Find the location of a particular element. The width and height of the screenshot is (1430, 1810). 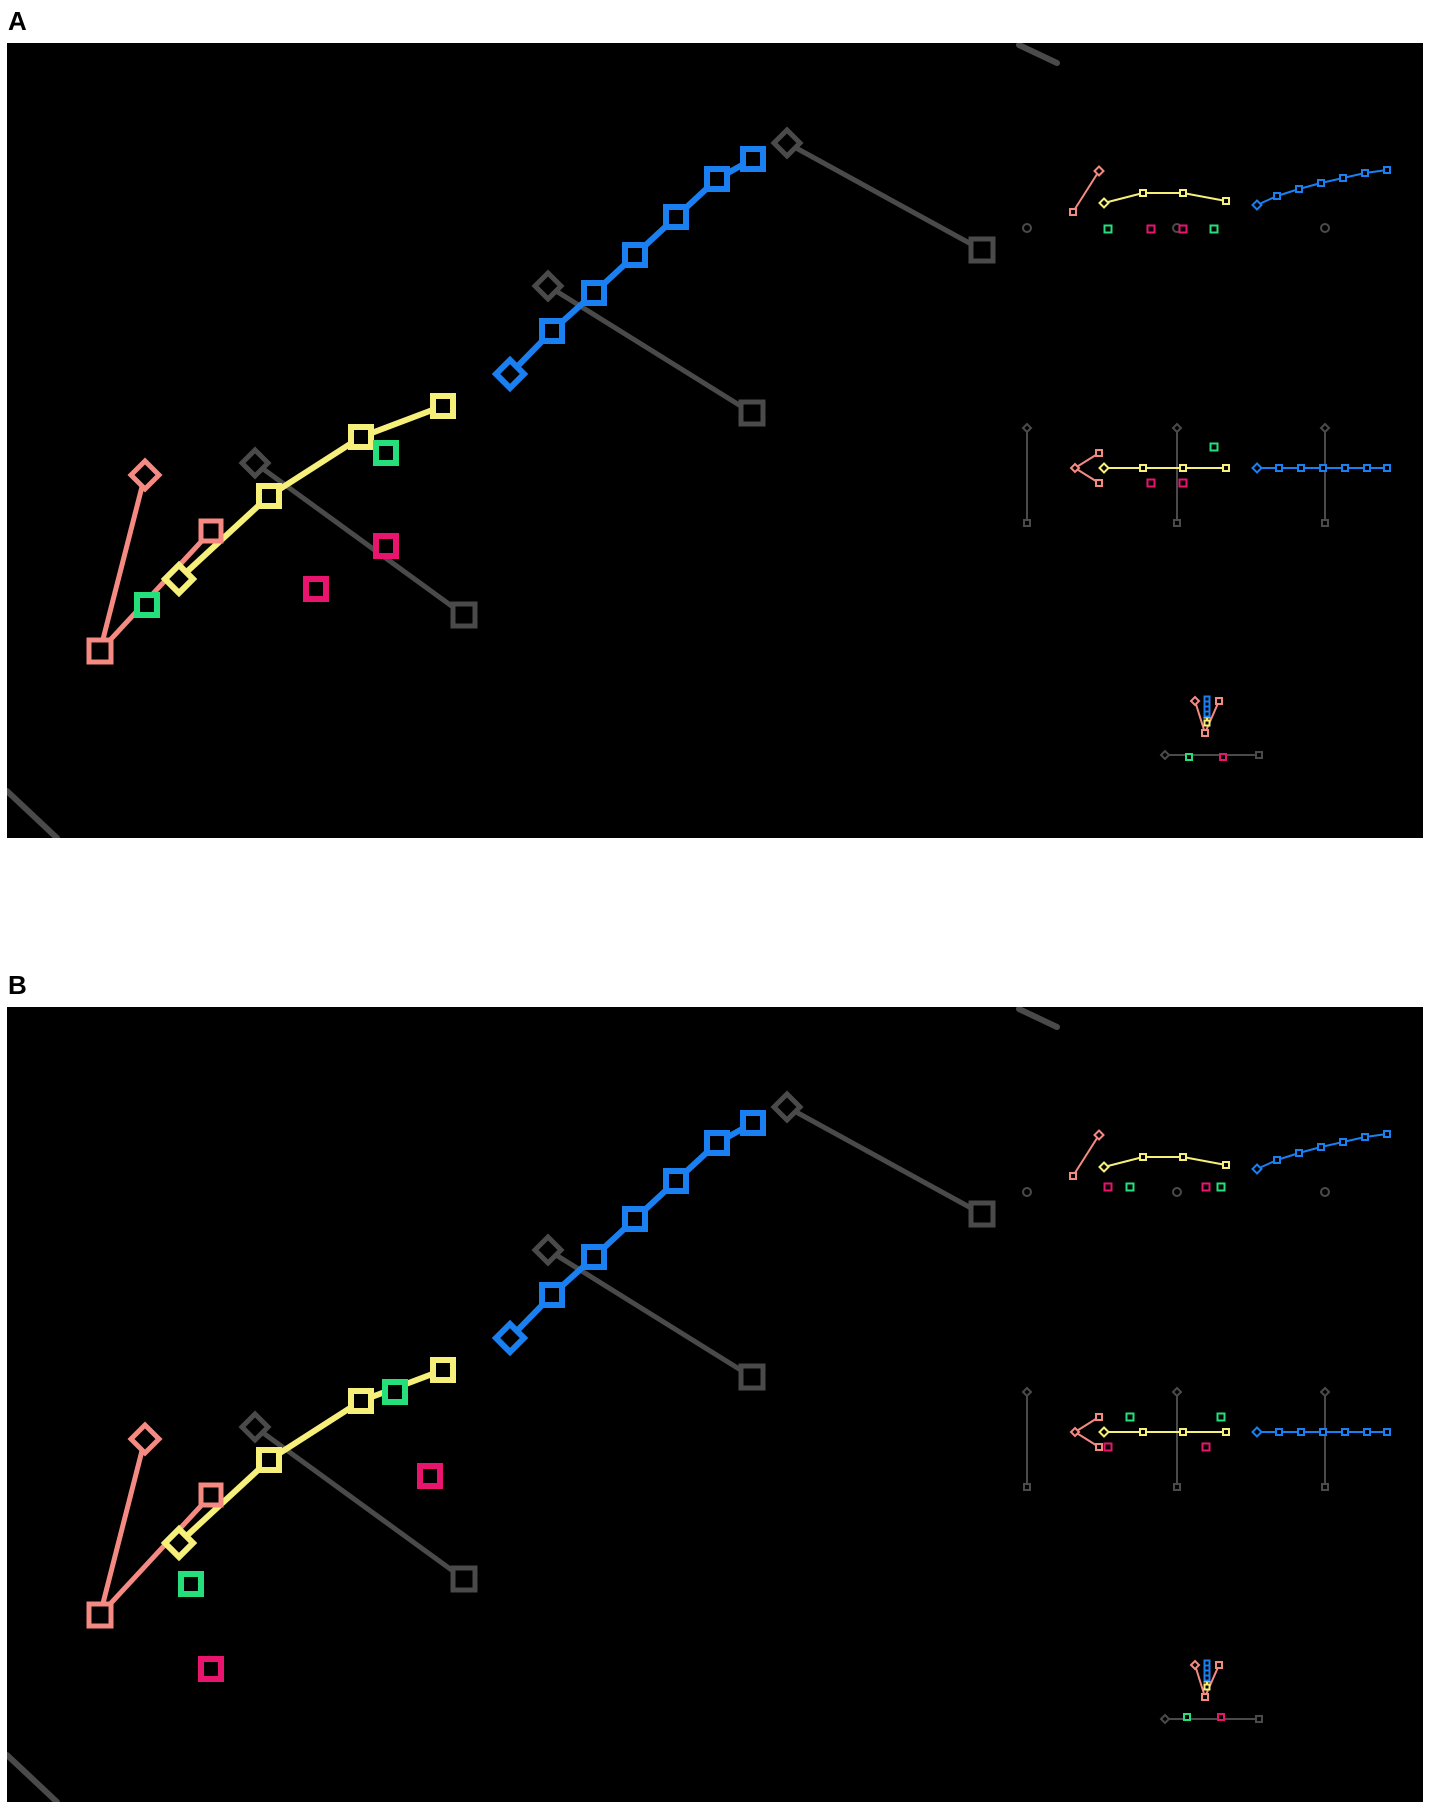

blue-chain-start-marker is located at coordinates (510, 1338).